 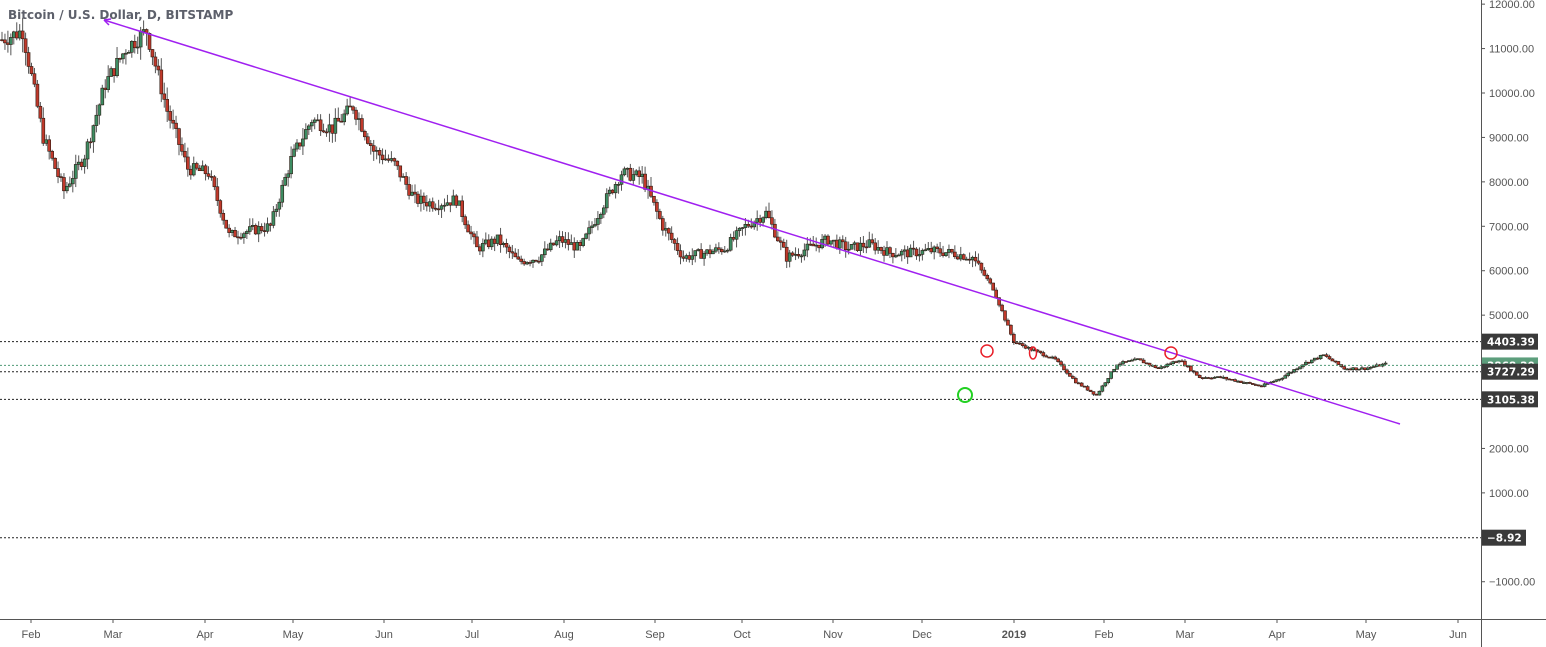 I want to click on price-label-text: 3105.38, so click(x=1511, y=400).